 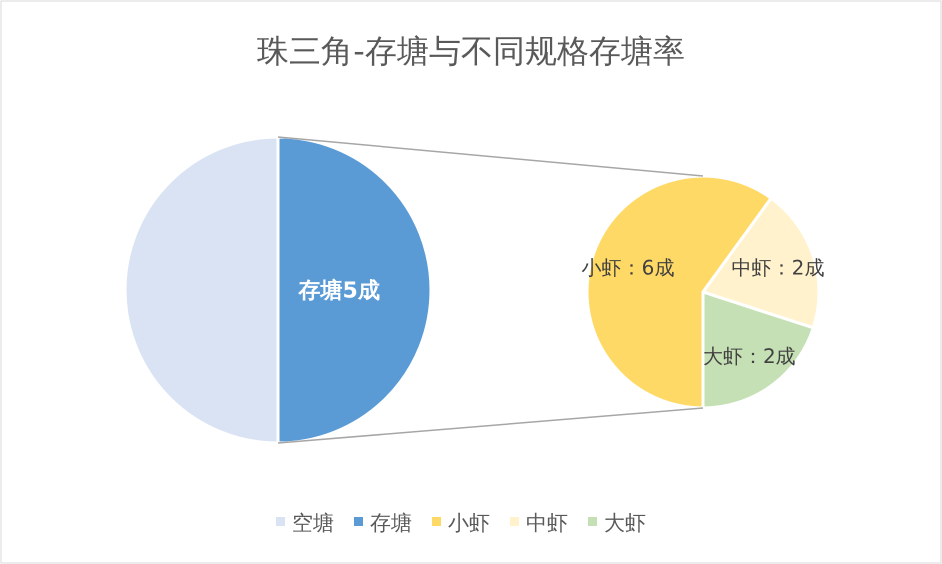 What do you see at coordinates (471, 51) in the screenshot?
I see `chart-title: 珠三角-存塘与不同规格存塘率` at bounding box center [471, 51].